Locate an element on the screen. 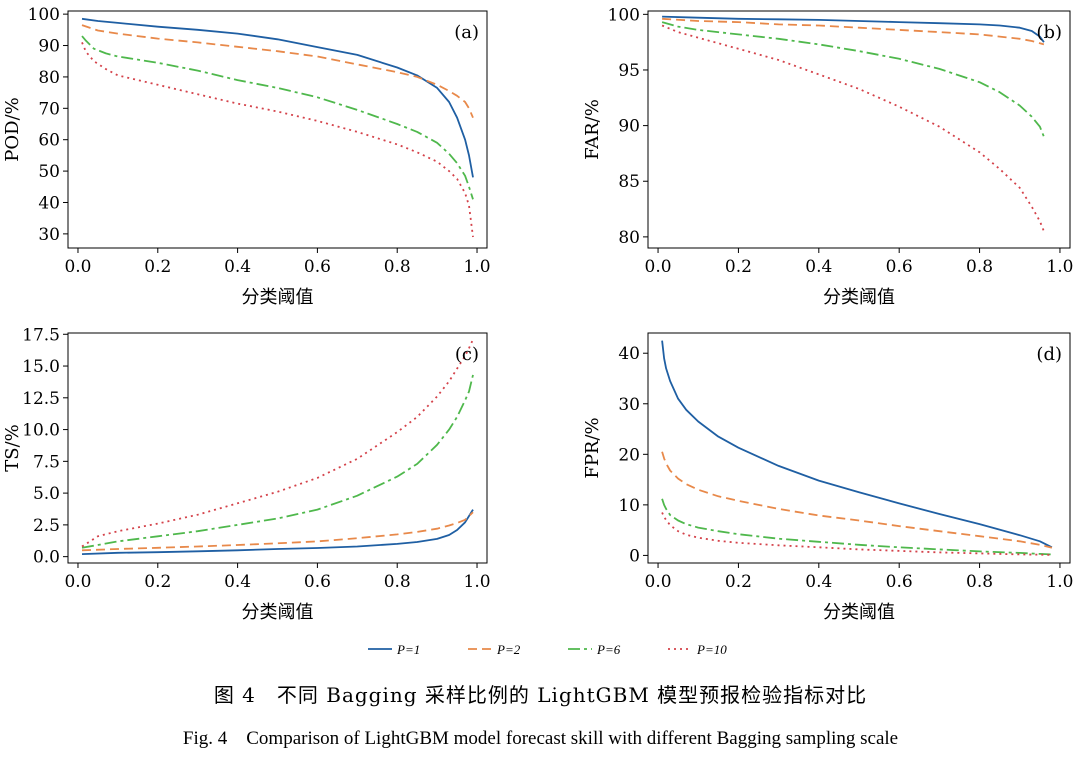  series-line-P2-panel-d is located at coordinates (857, 500).